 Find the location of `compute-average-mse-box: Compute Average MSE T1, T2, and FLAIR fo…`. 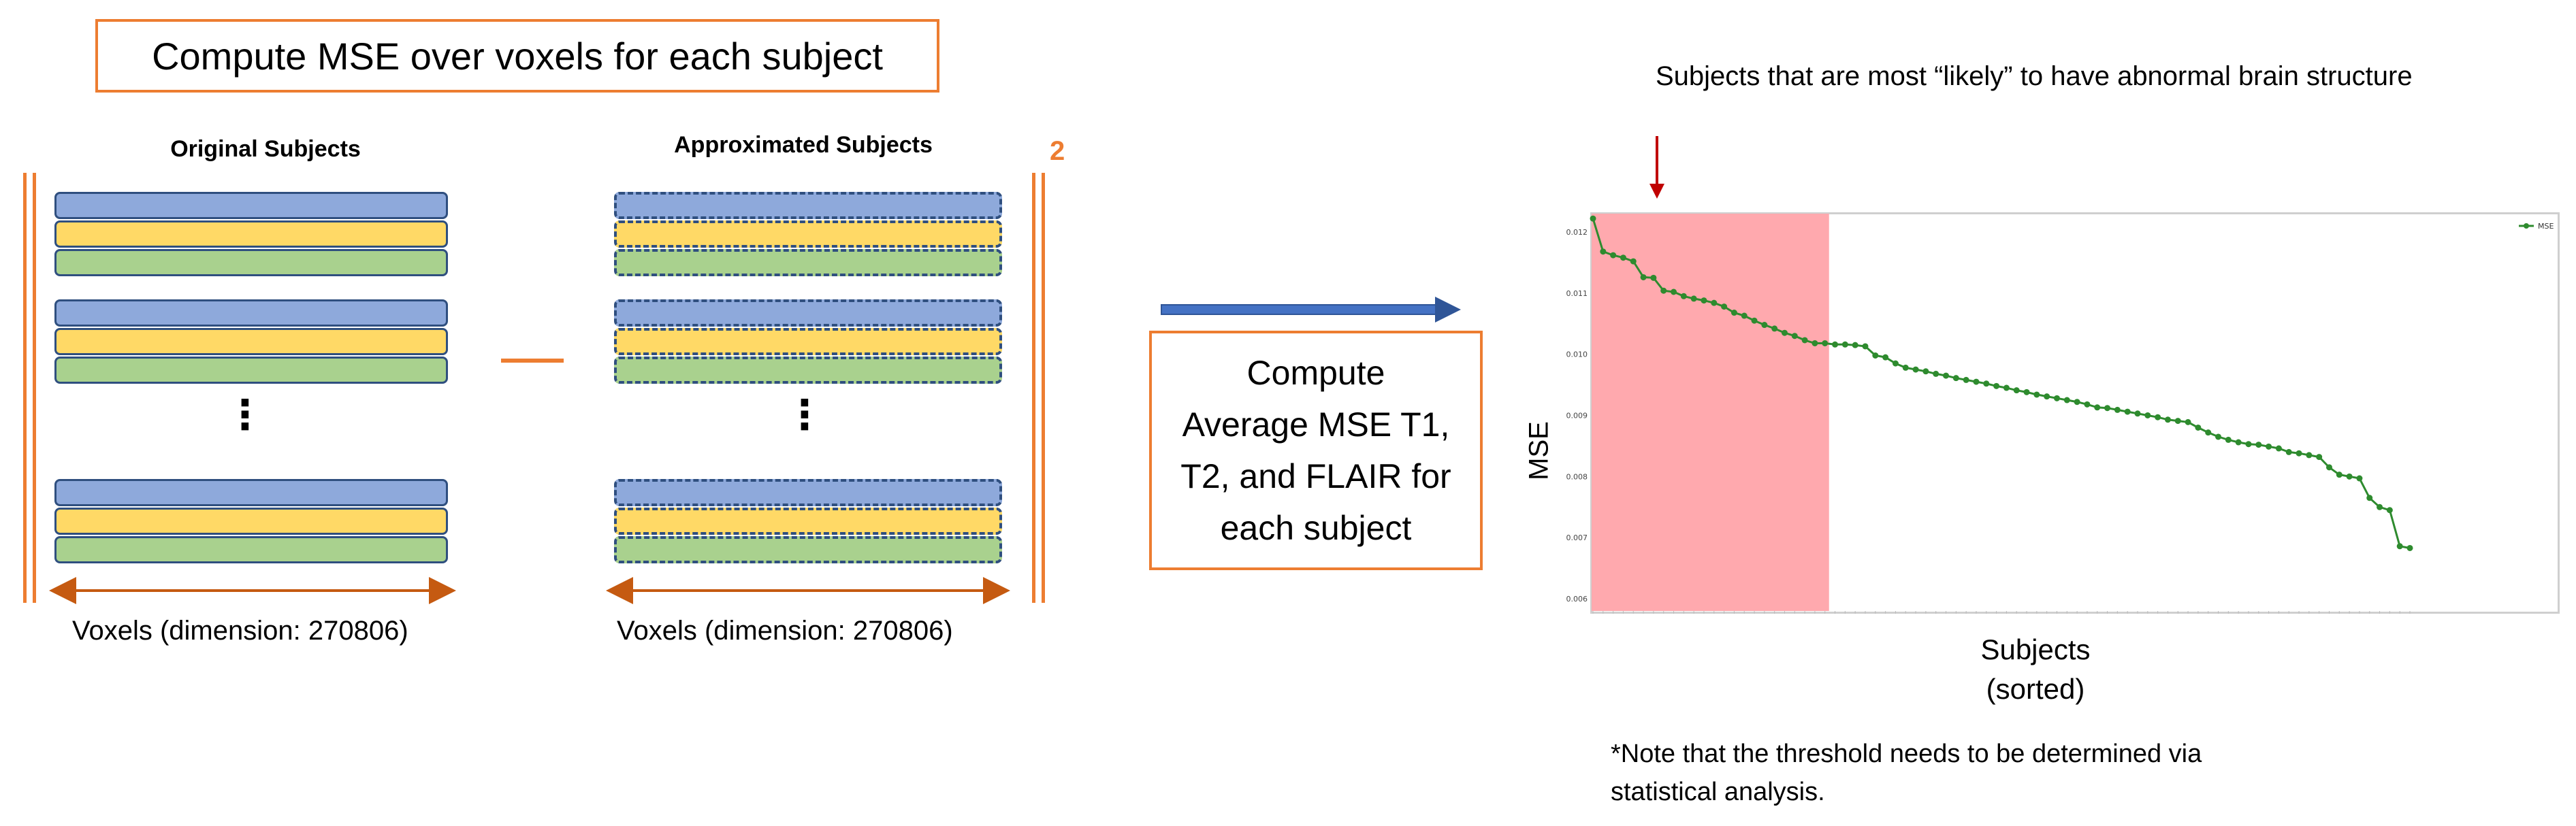

compute-average-mse-box: Compute Average MSE T1, T2, and FLAIR fo… is located at coordinates (1316, 450).